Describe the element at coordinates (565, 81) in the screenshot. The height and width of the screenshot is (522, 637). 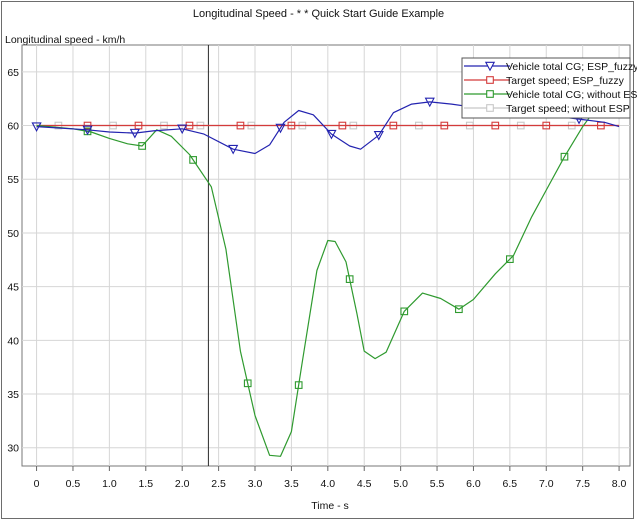
I see `legend-item-label: Target speed; ESP_fuzzy` at that location.